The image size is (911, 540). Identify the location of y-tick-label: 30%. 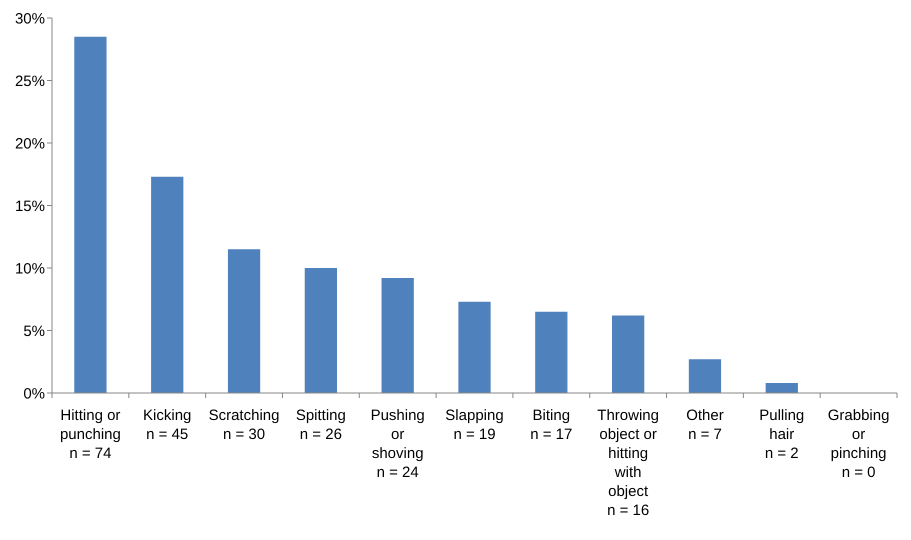
(29, 19).